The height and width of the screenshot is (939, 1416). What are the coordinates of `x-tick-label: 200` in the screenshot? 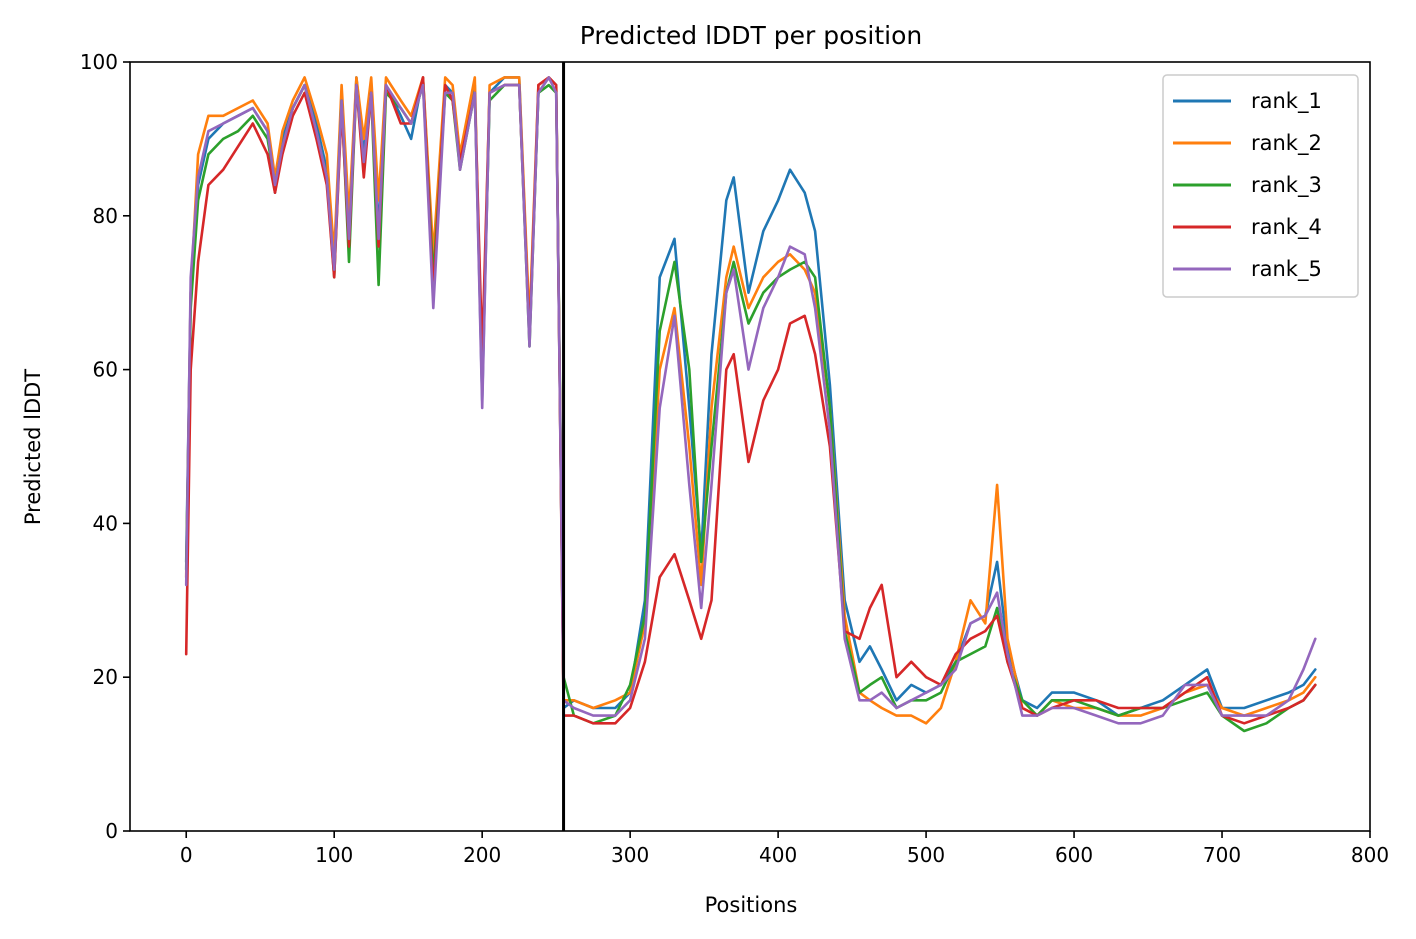 It's located at (482, 855).